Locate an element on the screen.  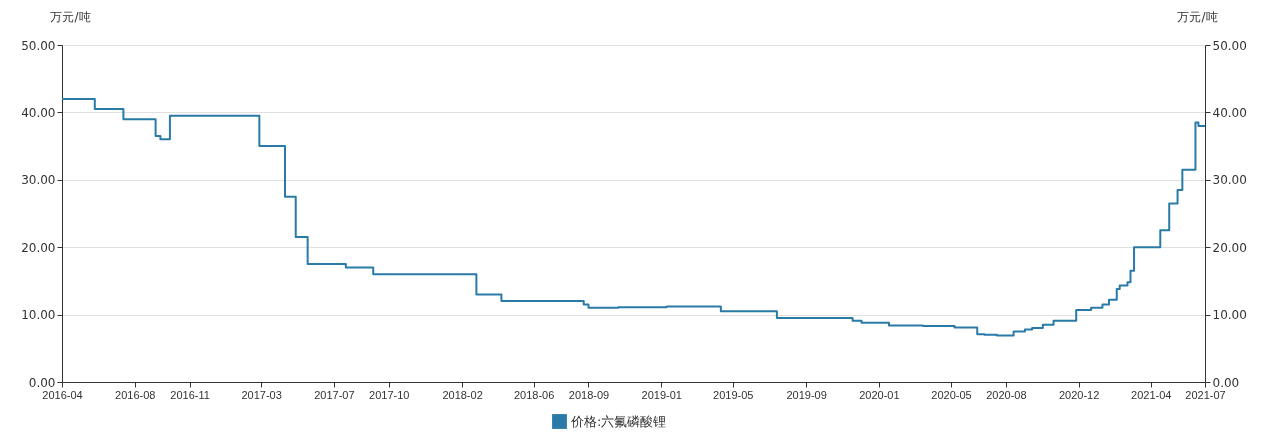
y2-tick-label: 20.00 is located at coordinates (1229, 247).